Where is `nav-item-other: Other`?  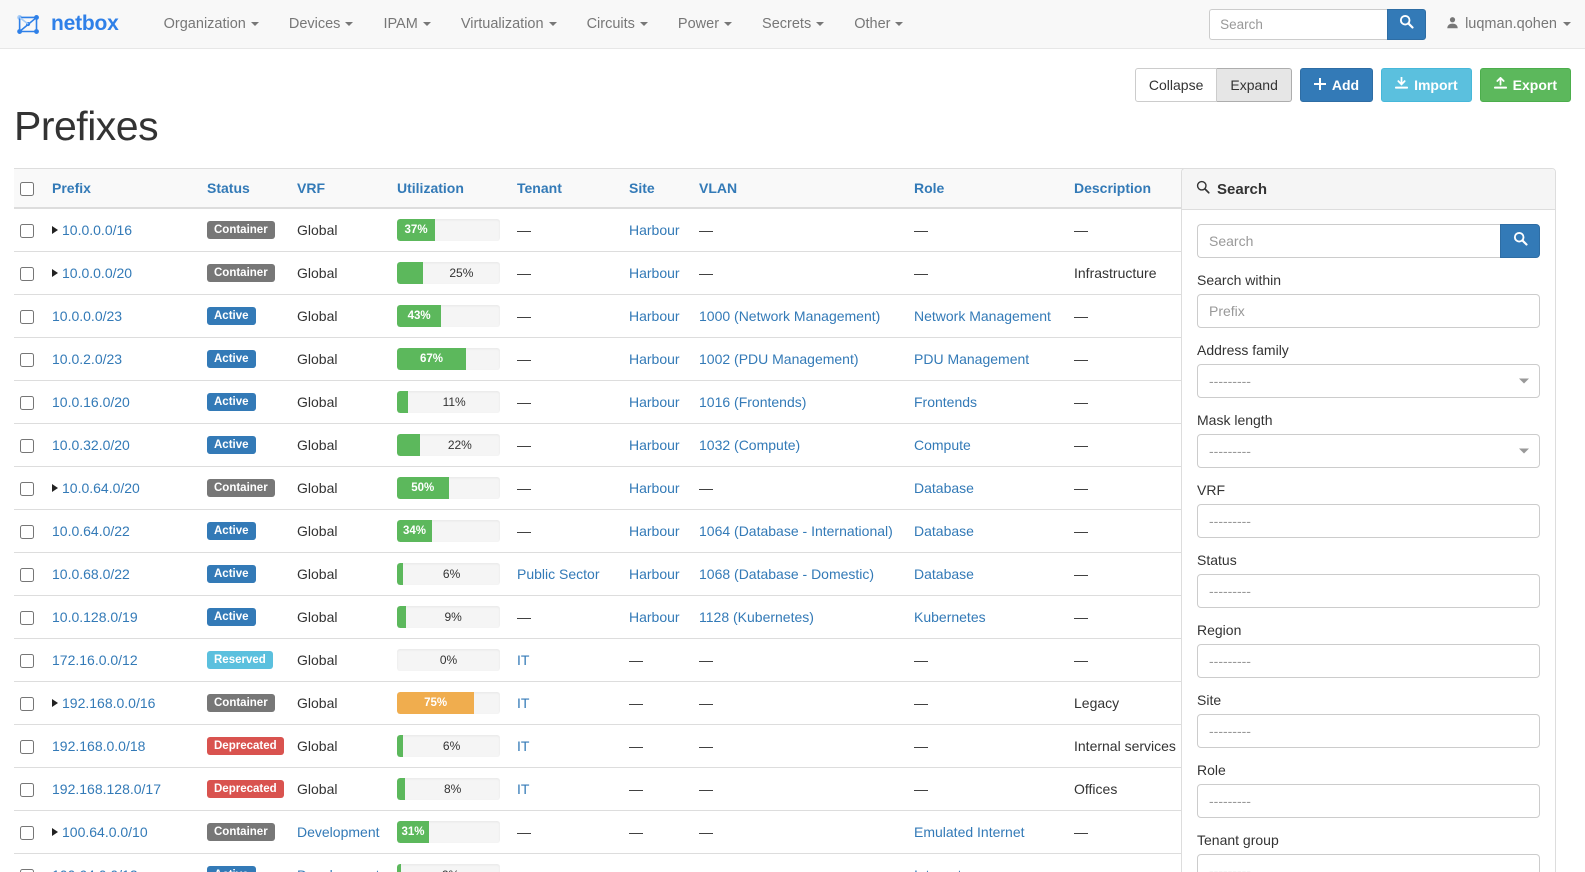
nav-item-other: Other is located at coordinates (878, 24).